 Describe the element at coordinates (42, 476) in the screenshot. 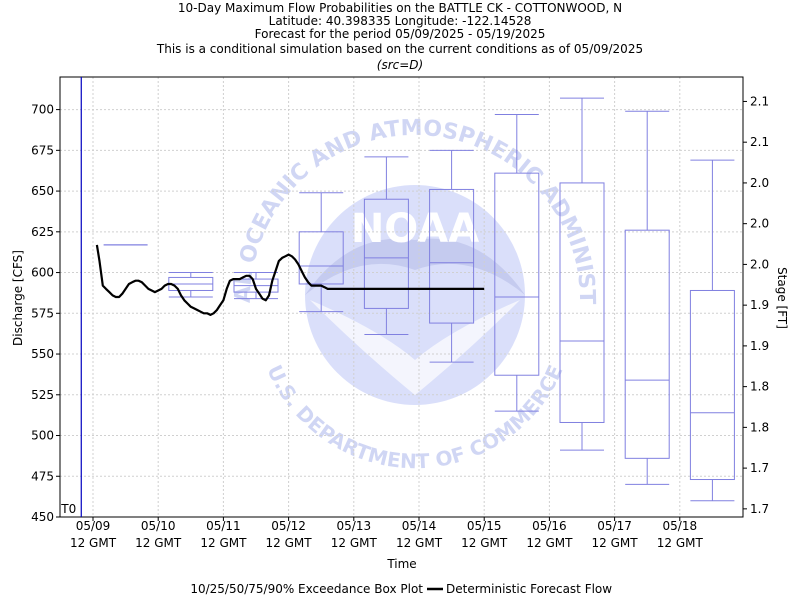

I see `y-tick-label: 475` at that location.